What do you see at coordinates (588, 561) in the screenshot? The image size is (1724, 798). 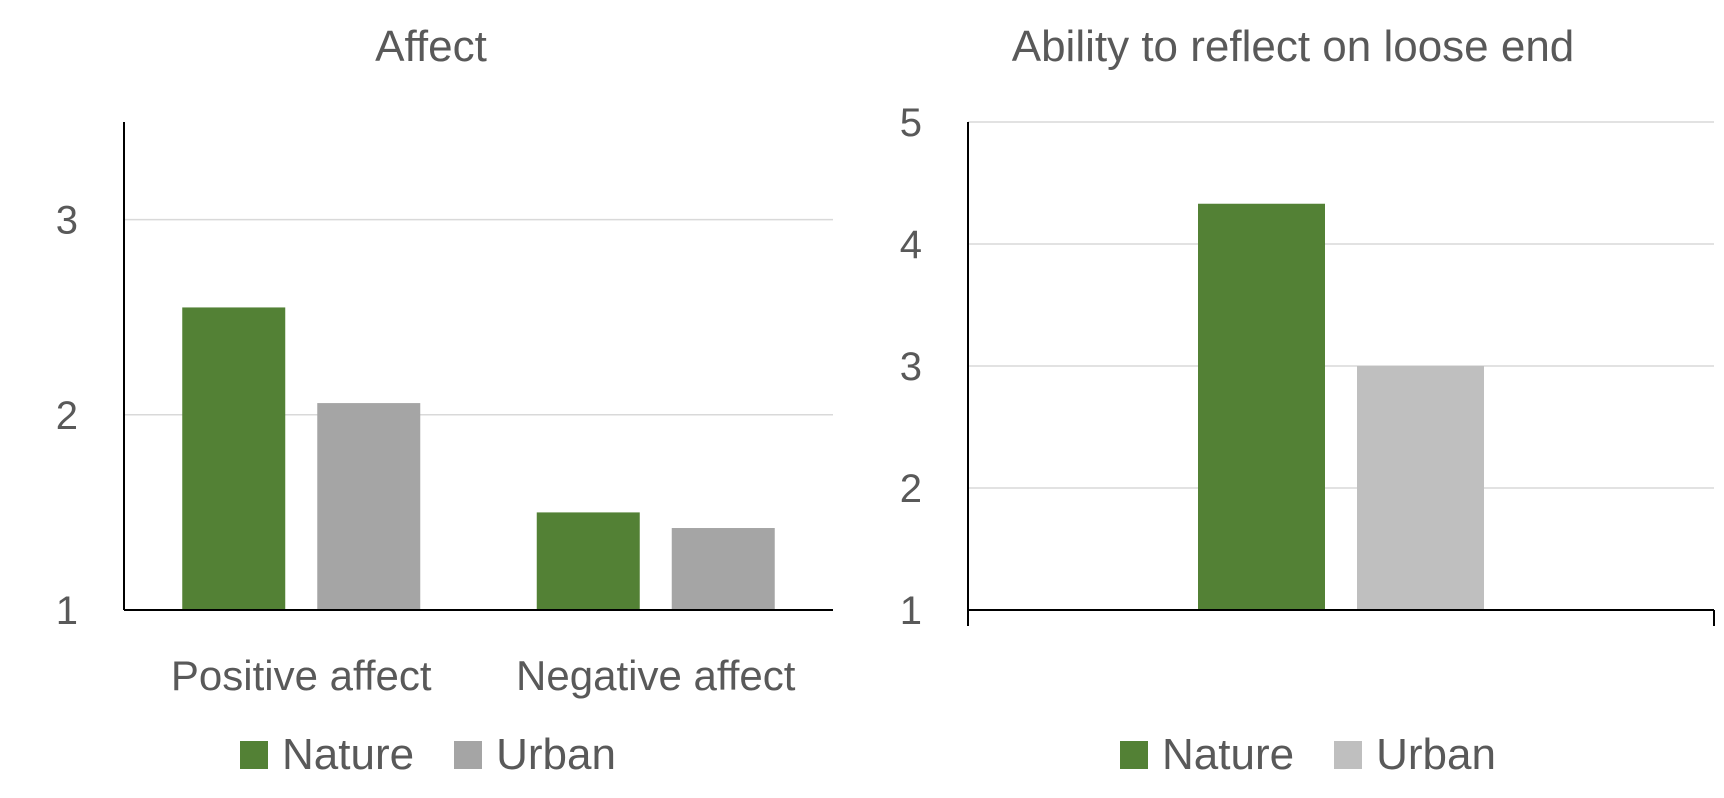 I see `bar-nature-negative-affect` at bounding box center [588, 561].